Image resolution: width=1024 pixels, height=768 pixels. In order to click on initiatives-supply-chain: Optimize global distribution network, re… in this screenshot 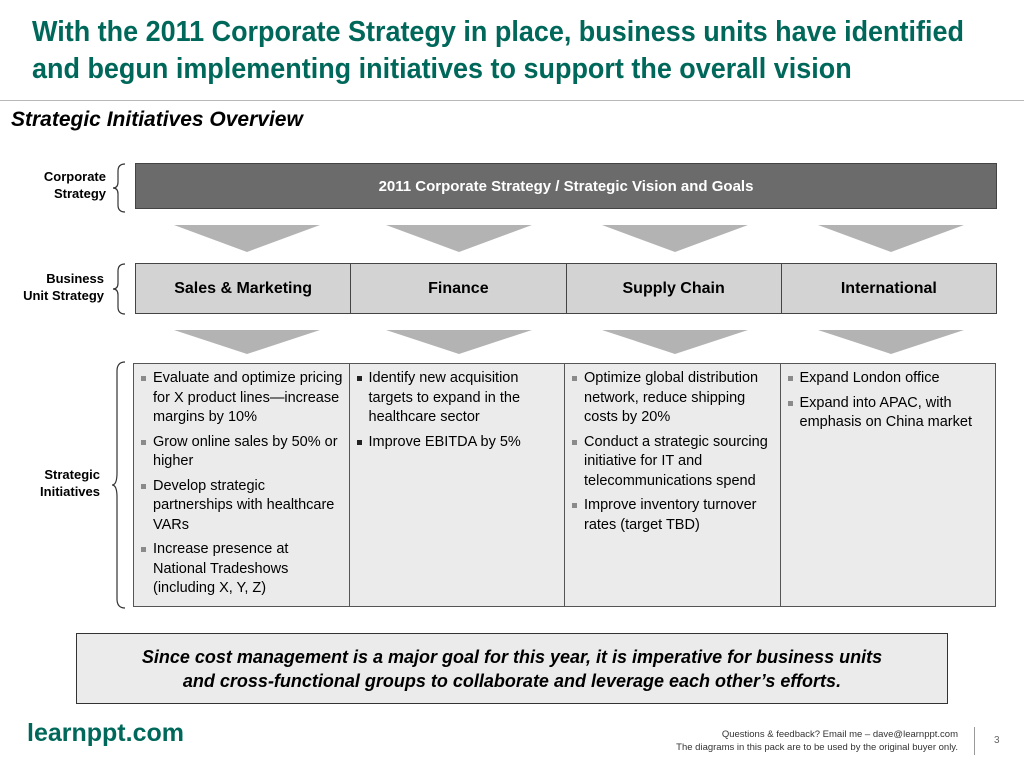, I will do `click(673, 485)`.